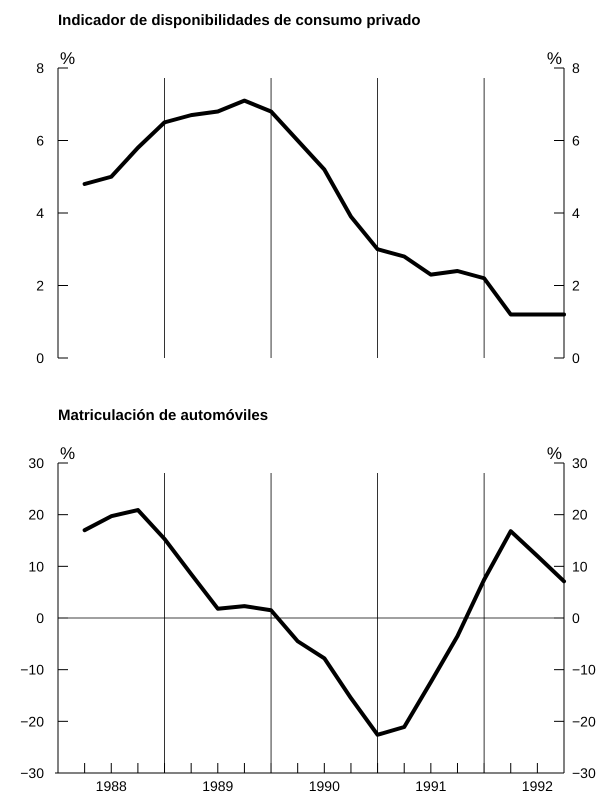 The height and width of the screenshot is (807, 616). What do you see at coordinates (538, 786) in the screenshot?
I see `x-tick-label: 1992` at bounding box center [538, 786].